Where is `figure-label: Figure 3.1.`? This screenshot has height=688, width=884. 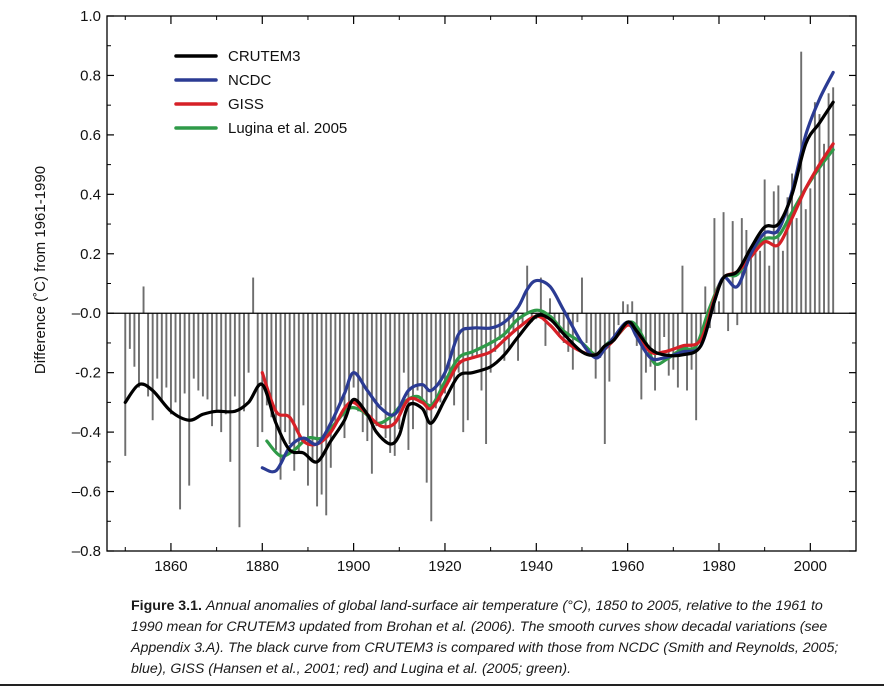 figure-label: Figure 3.1. is located at coordinates (166, 606).